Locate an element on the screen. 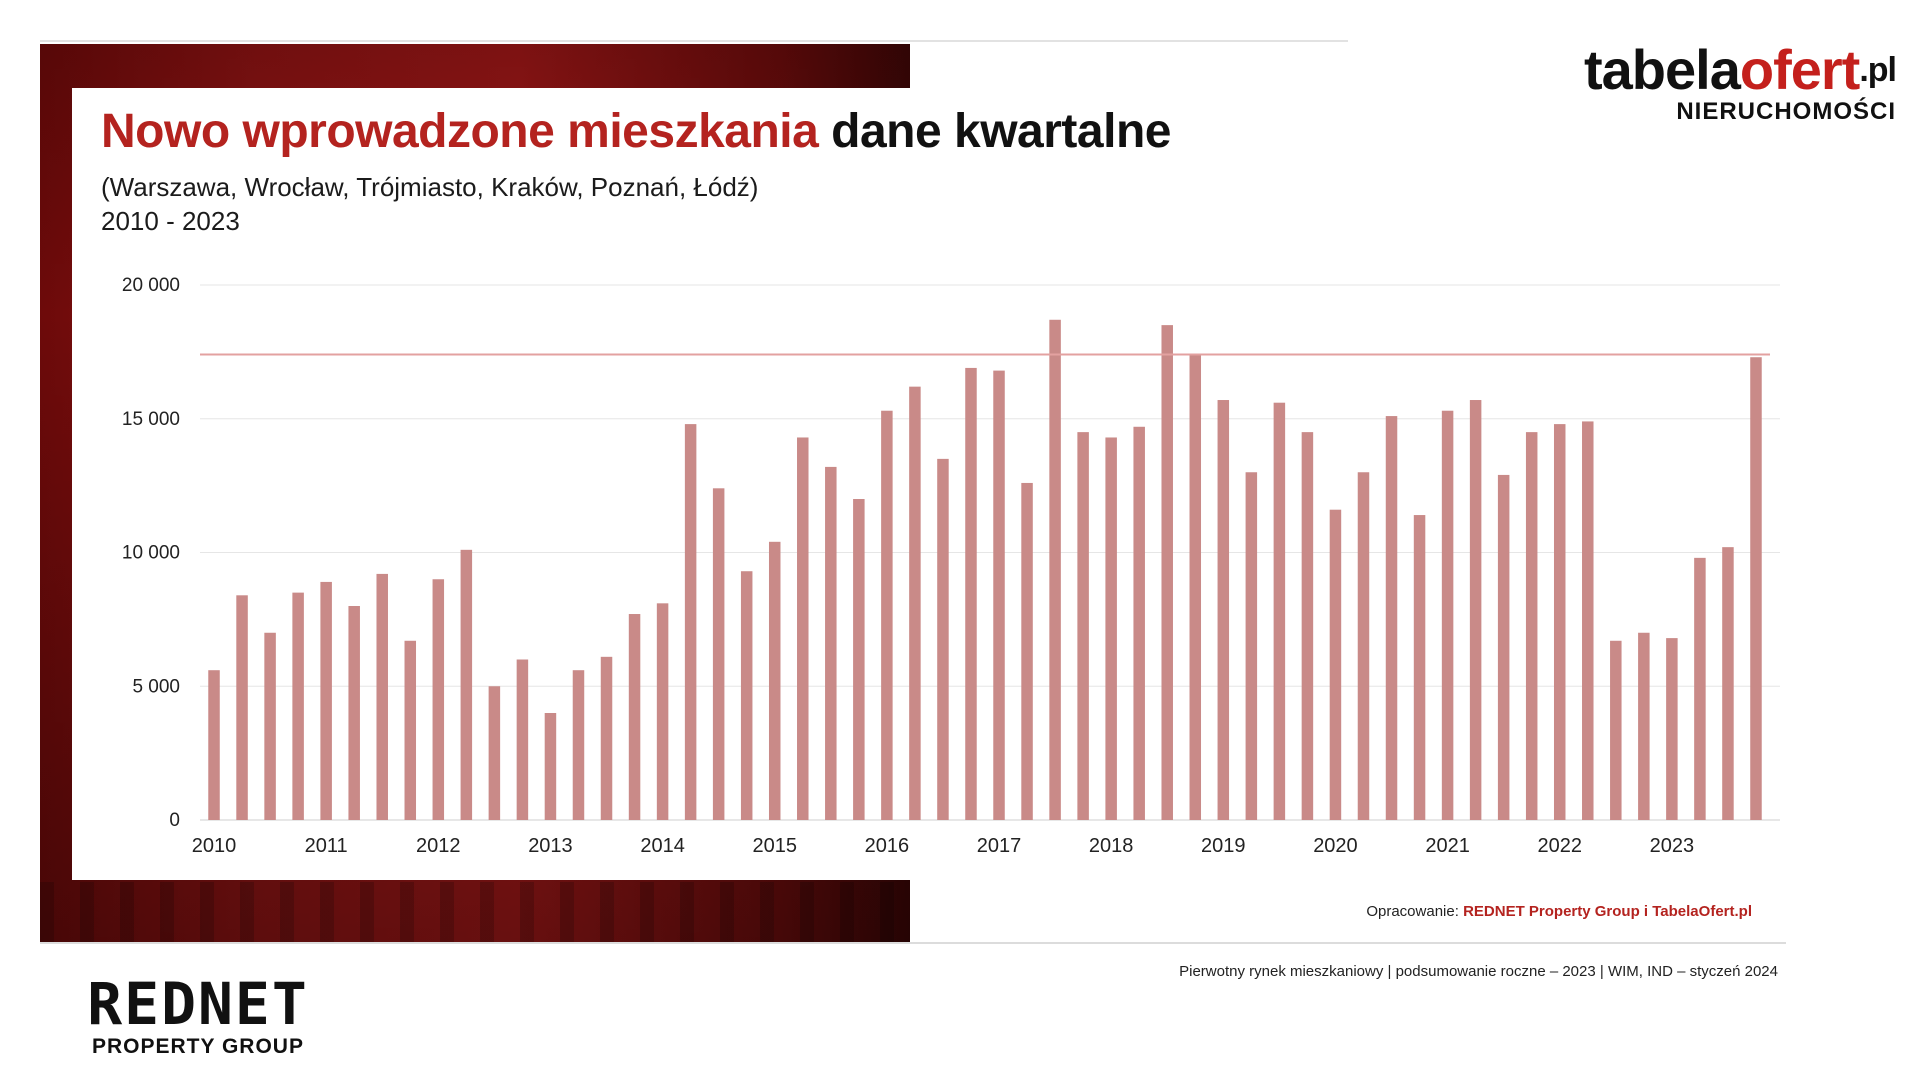 Image resolution: width=1920 pixels, height=1080 pixels. x-tick-label: 2021 is located at coordinates (1447, 846).